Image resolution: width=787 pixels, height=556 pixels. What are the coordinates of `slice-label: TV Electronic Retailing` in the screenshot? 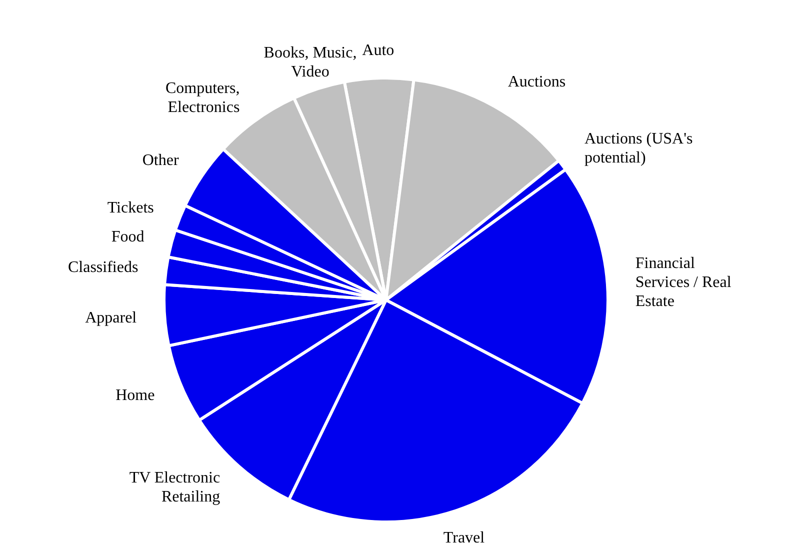 It's located at (174, 488).